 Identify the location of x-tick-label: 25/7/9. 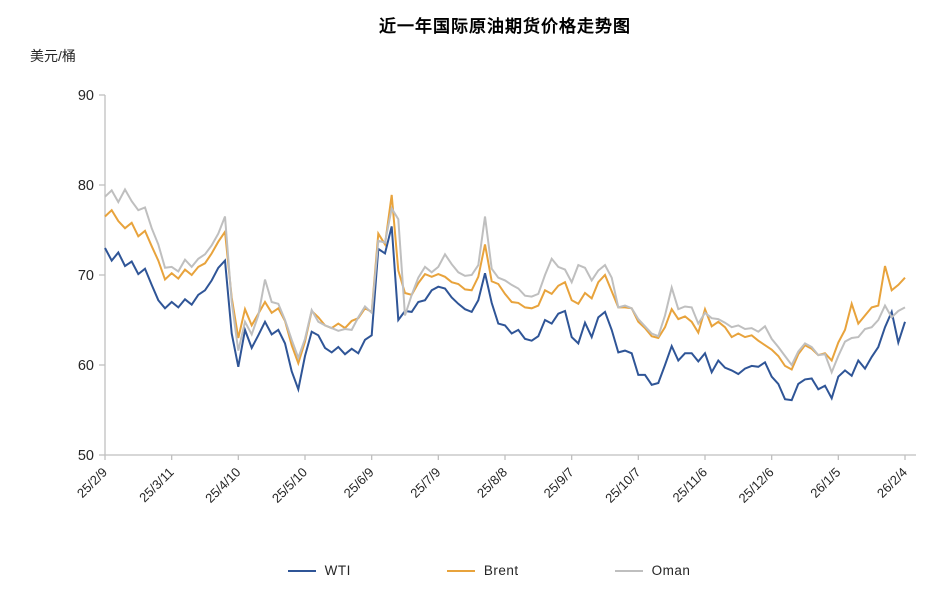
(425, 483).